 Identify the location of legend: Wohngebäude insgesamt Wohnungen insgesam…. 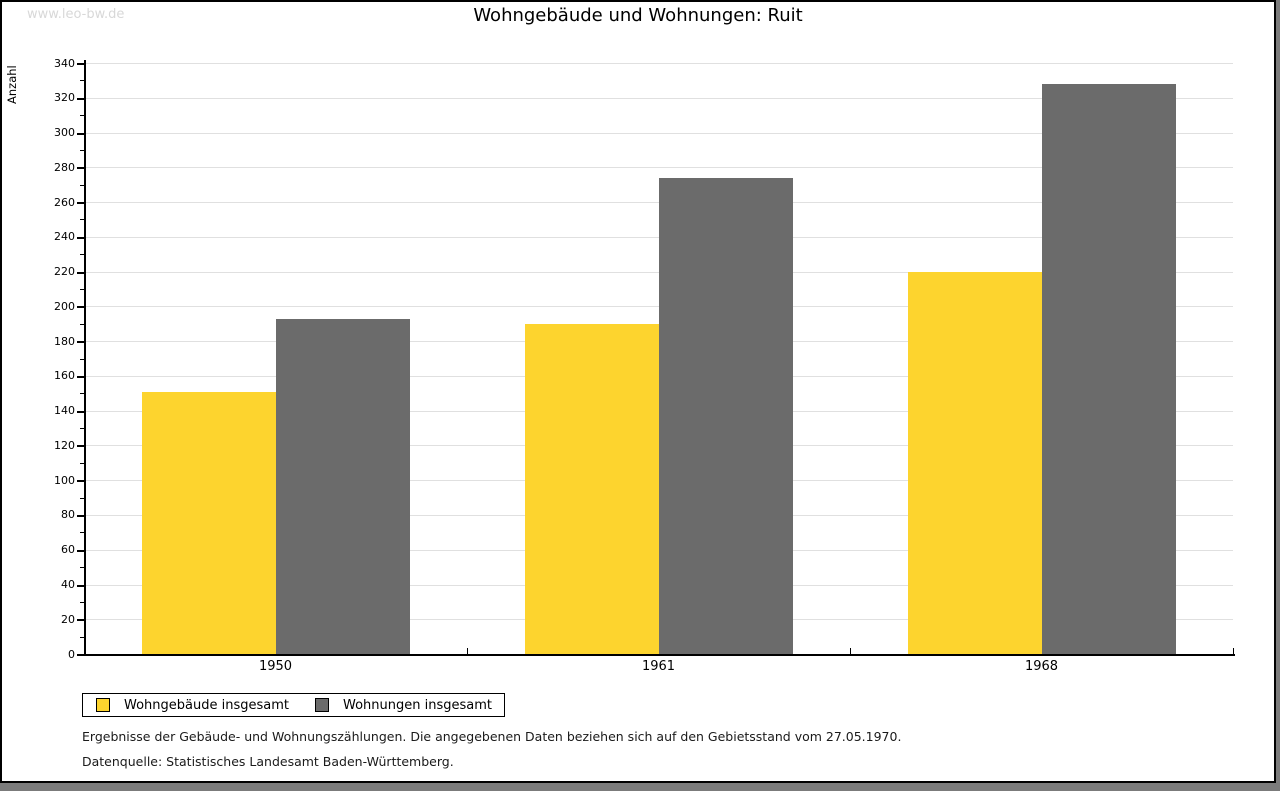
(293, 705).